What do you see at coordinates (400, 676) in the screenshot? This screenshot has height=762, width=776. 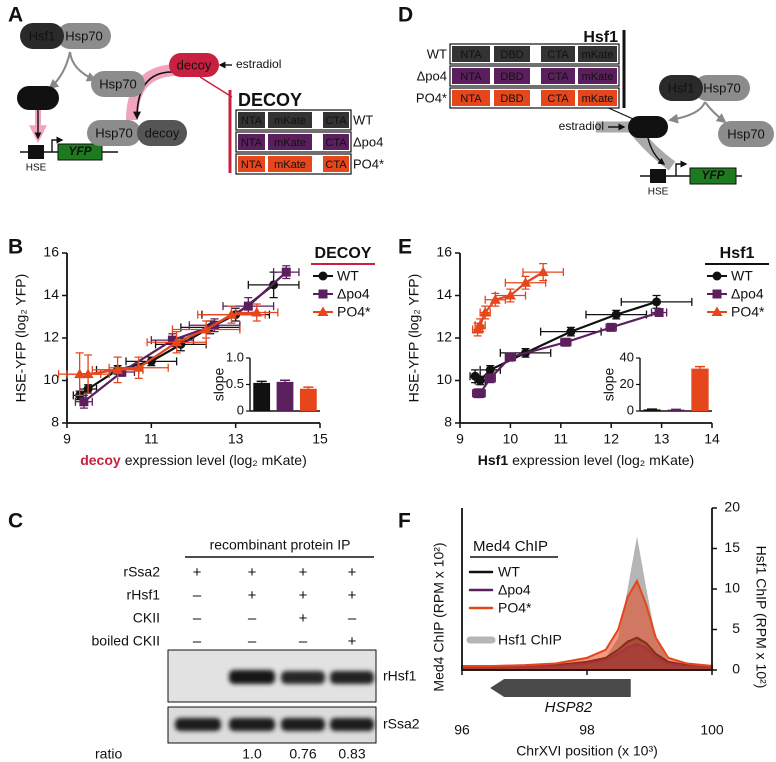 I see `band-label: rHsf1` at bounding box center [400, 676].